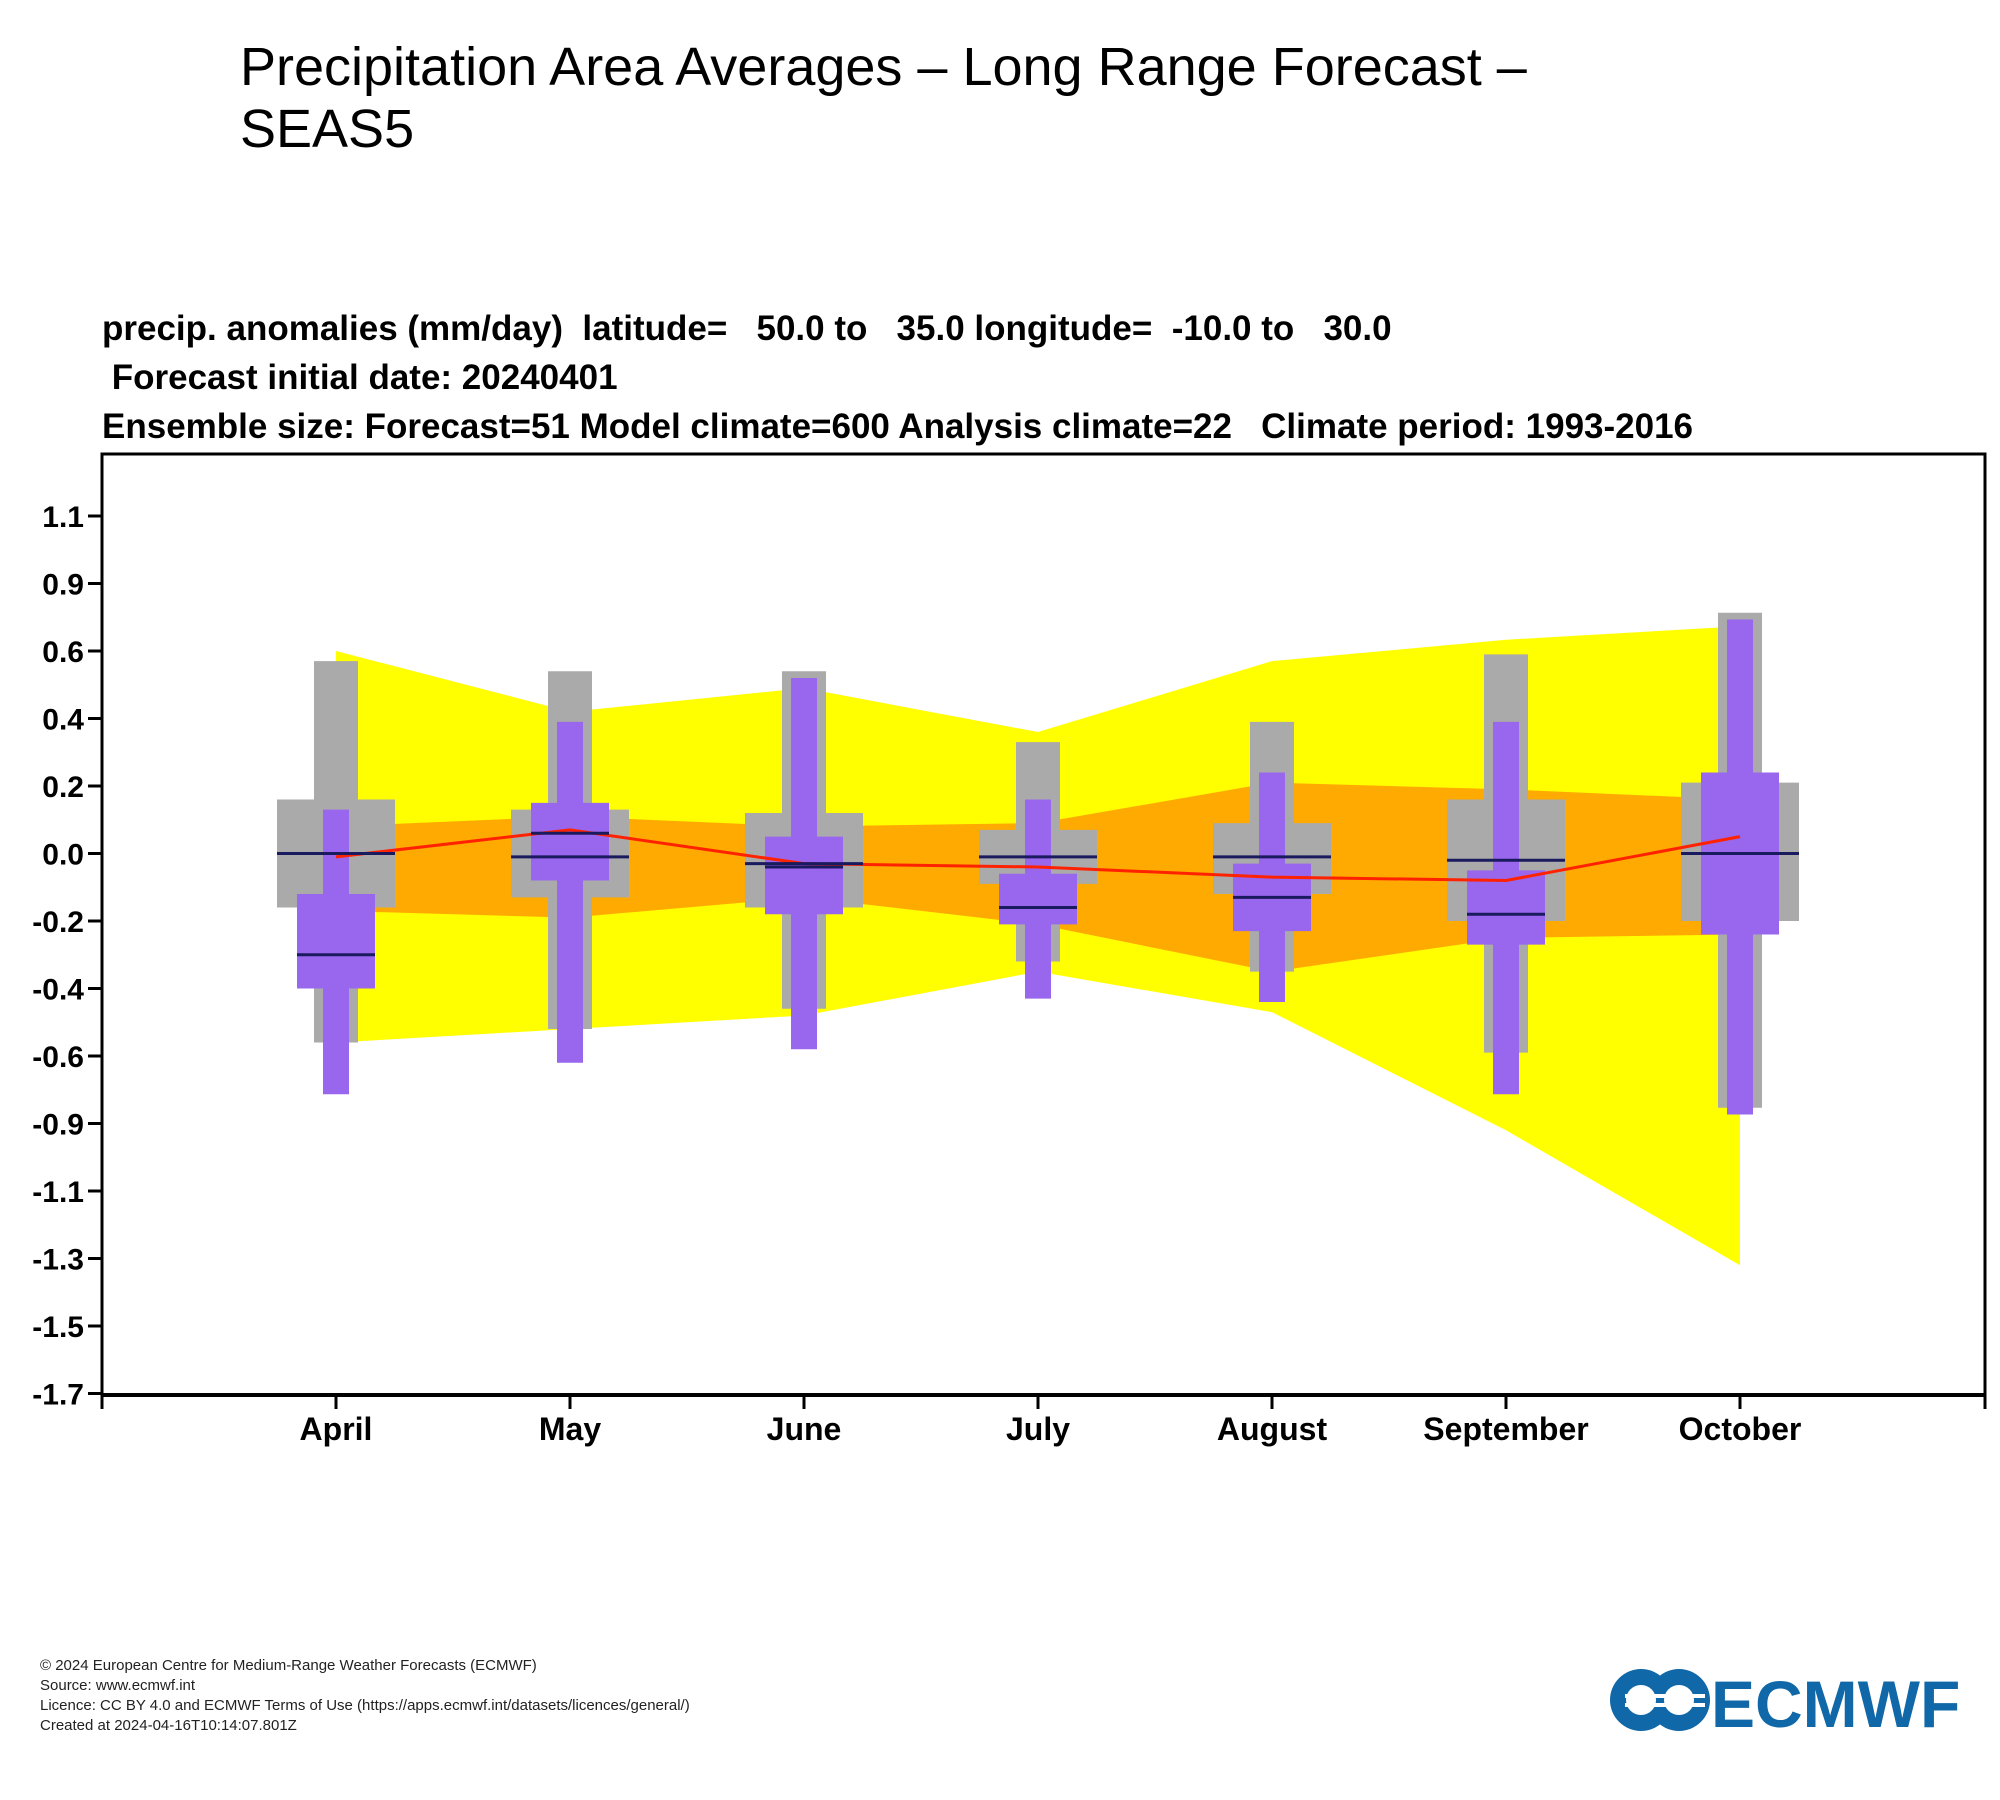 The height and width of the screenshot is (1800, 2000). I want to click on ecmwf-logo-symbol-icon, so click(1660, 1700).